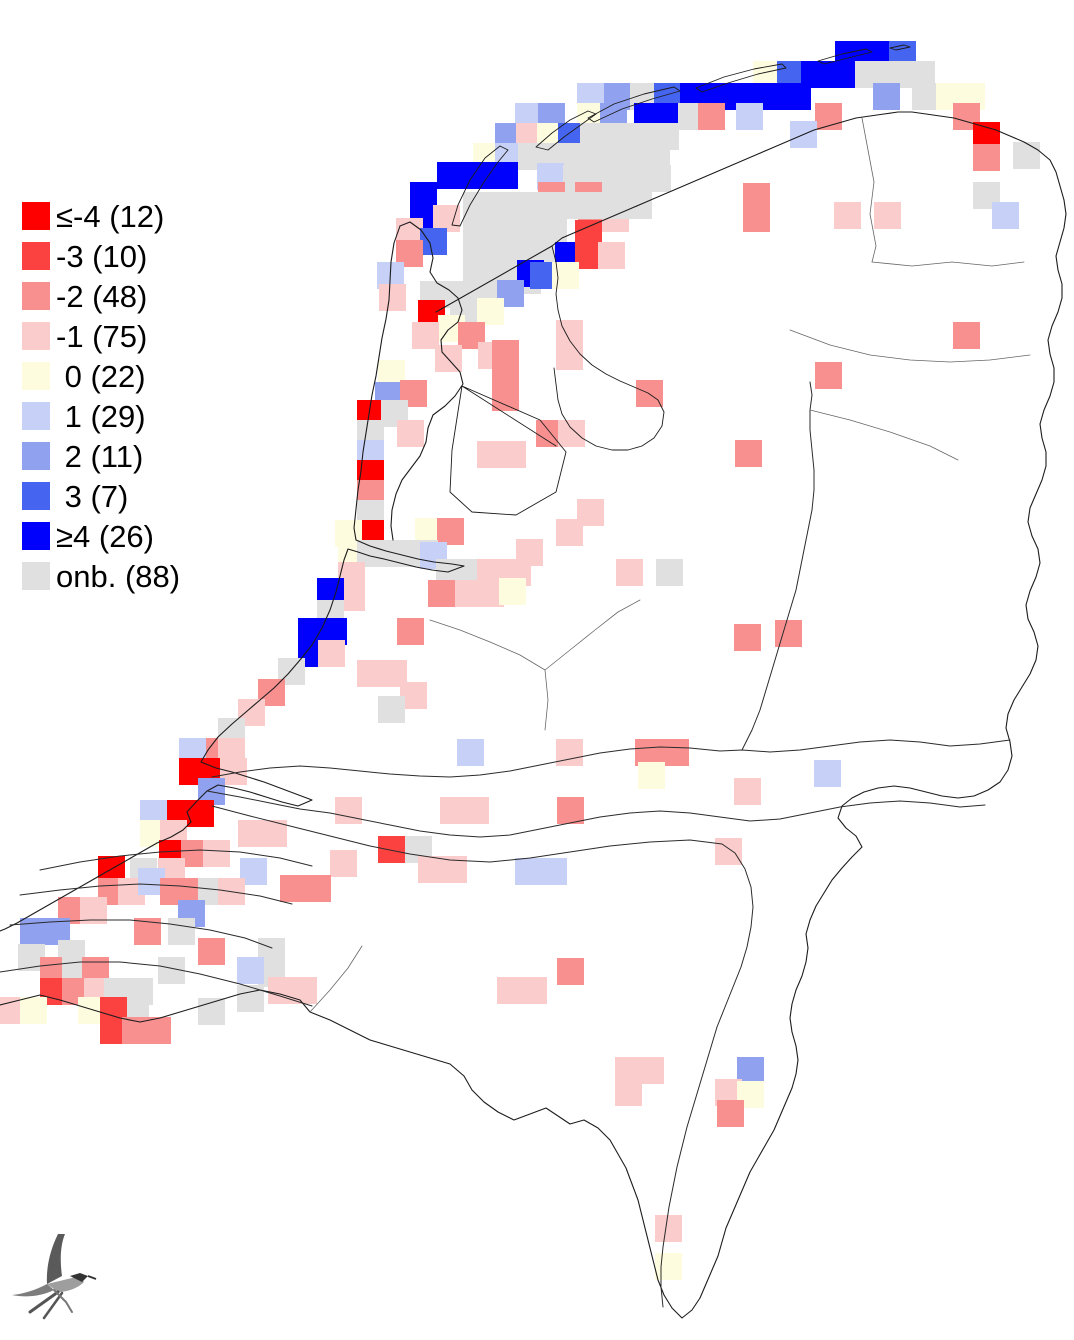 This screenshot has width=1074, height=1340. I want to click on border-groningen-drenthe, so click(948, 264).